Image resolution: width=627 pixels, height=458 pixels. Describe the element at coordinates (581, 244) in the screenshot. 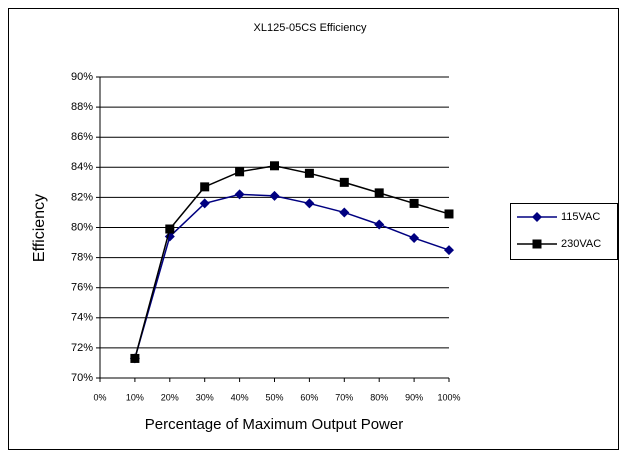

I see `legend-label: 230VAC` at that location.